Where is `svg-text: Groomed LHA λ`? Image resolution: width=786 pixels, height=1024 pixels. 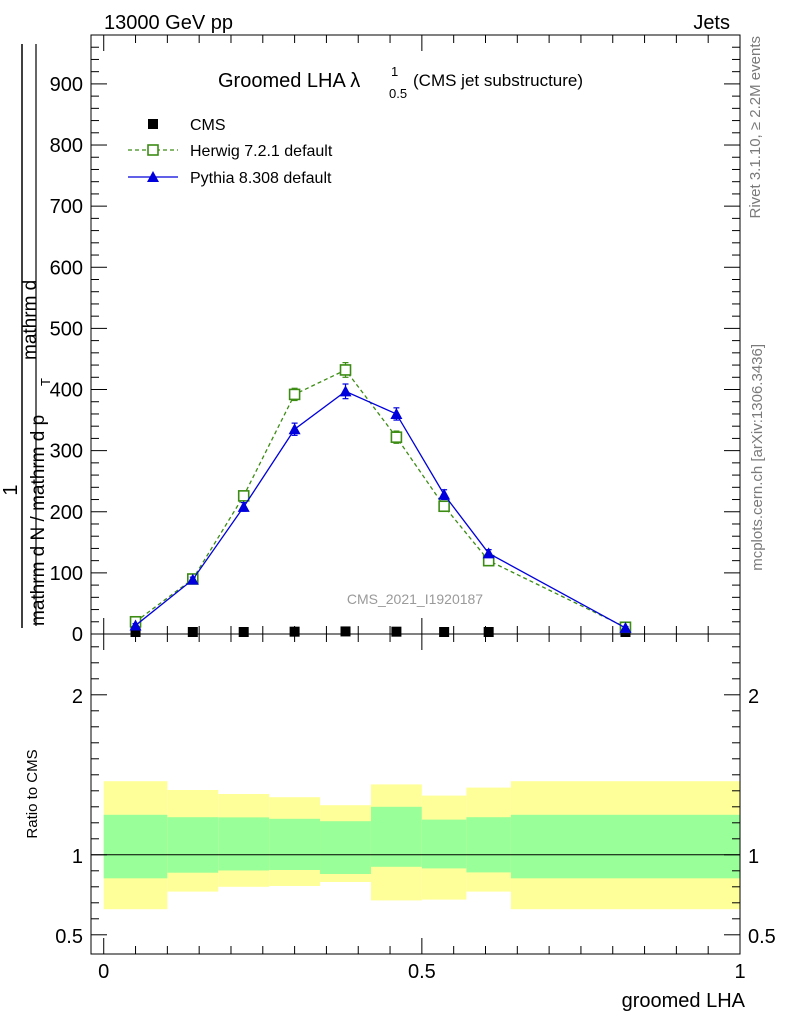
svg-text: Groomed LHA λ is located at coordinates (289, 81).